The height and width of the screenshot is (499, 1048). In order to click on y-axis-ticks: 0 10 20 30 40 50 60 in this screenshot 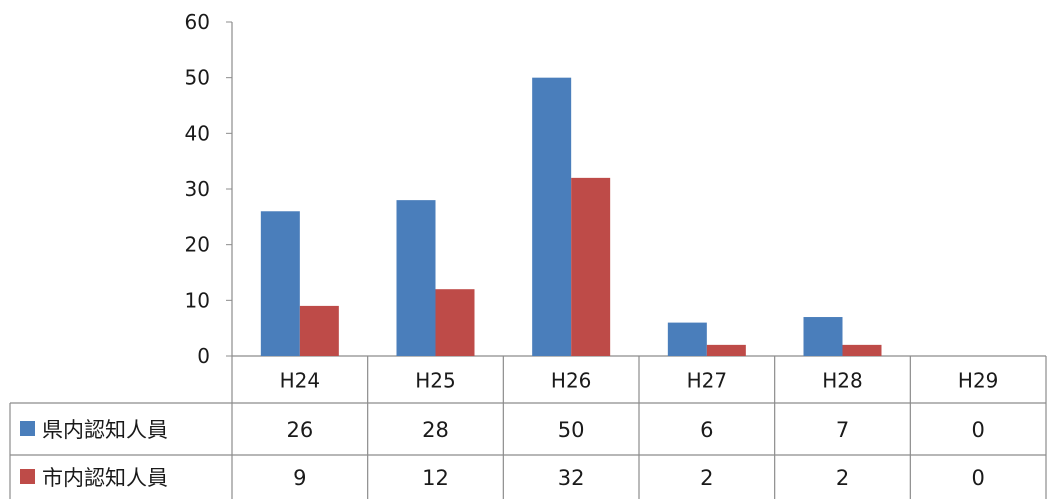, I will do `click(208, 189)`.